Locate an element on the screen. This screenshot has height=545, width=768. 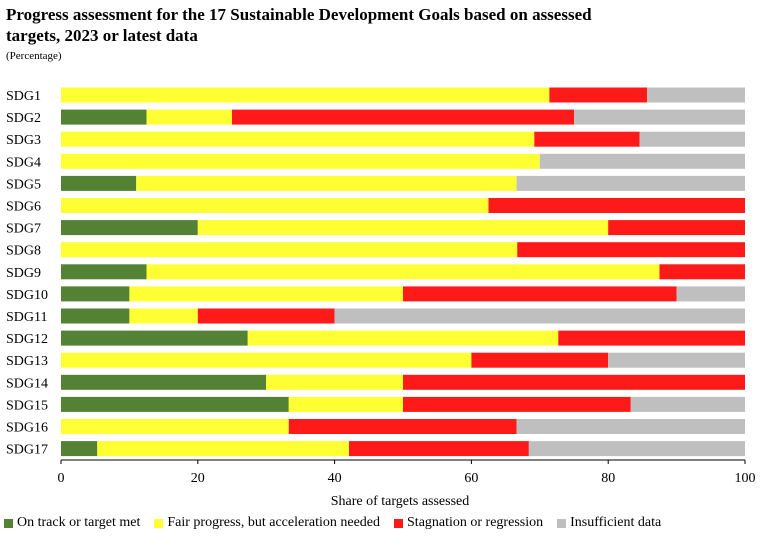
category-label-sdg10: SDG10 is located at coordinates (27, 295).